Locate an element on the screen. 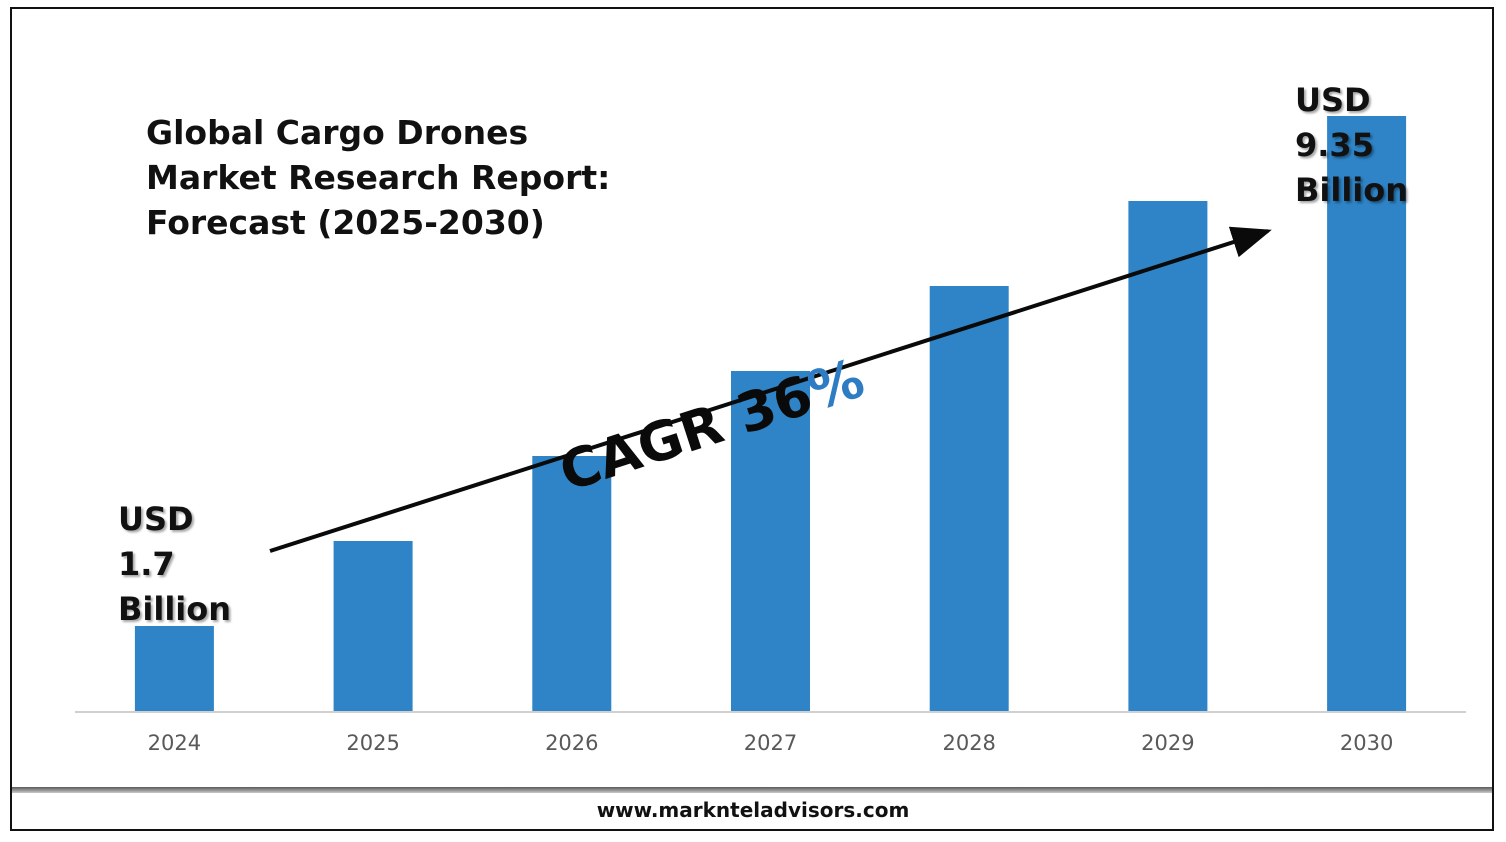 The width and height of the screenshot is (1506, 842). start-value-currency: USD is located at coordinates (156, 519).